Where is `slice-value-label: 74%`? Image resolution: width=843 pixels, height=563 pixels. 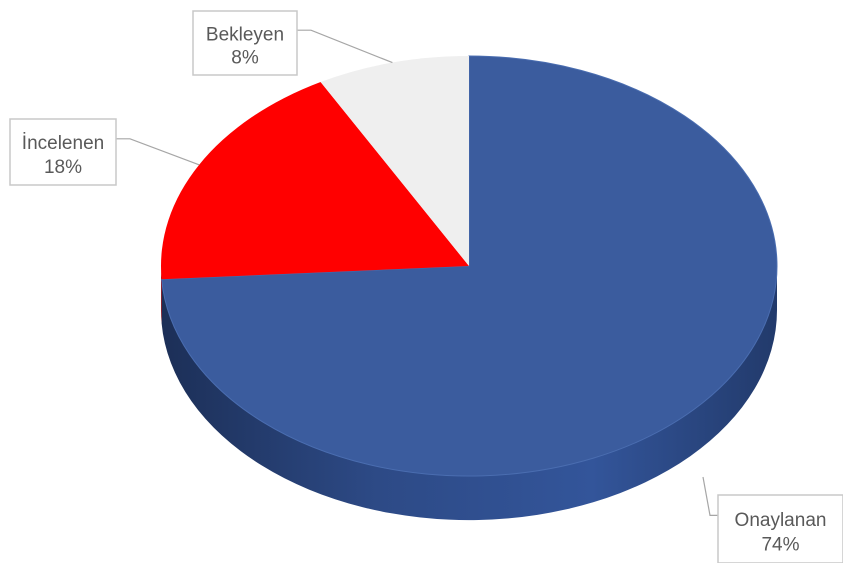 slice-value-label: 74% is located at coordinates (780, 544).